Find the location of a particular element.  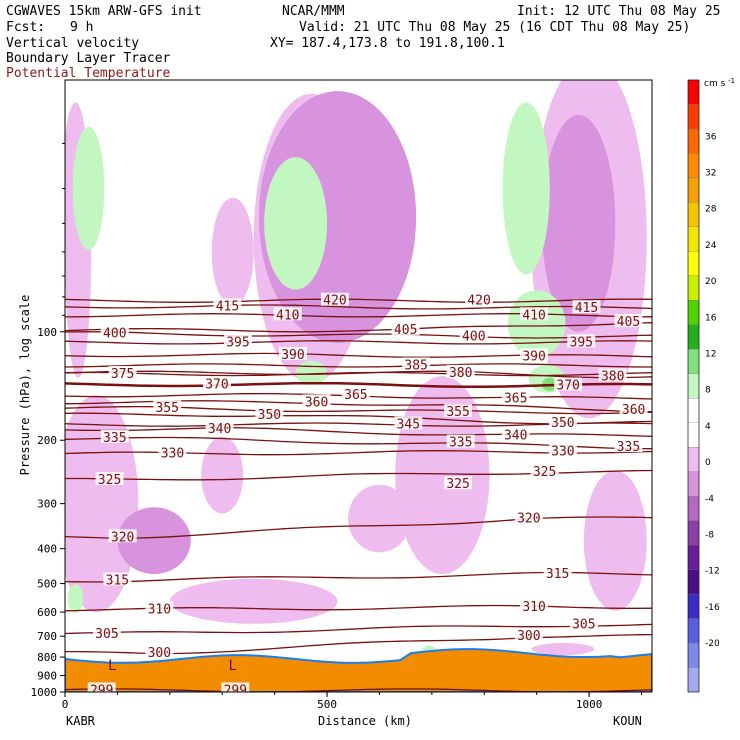

colorbar-label: 0 is located at coordinates (708, 463).